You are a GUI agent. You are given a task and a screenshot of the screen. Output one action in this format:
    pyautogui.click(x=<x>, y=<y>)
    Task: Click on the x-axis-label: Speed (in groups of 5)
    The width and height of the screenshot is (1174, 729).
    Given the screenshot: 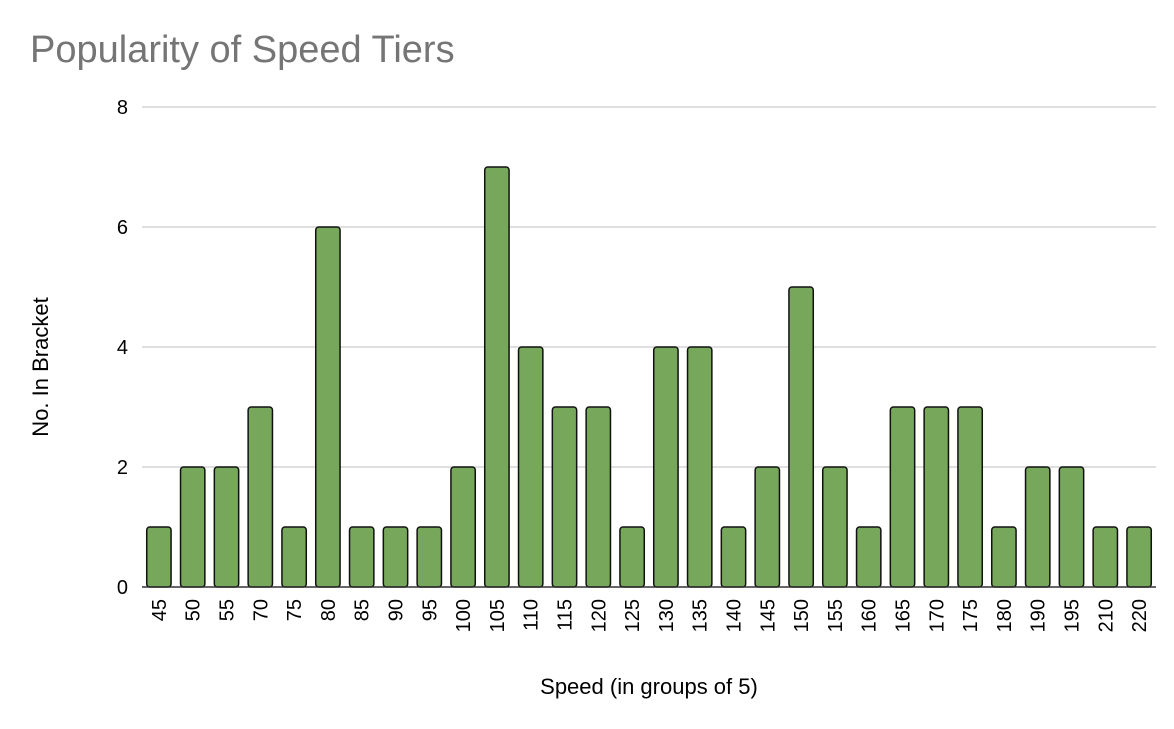 What is the action you would take?
    pyautogui.click(x=649, y=686)
    